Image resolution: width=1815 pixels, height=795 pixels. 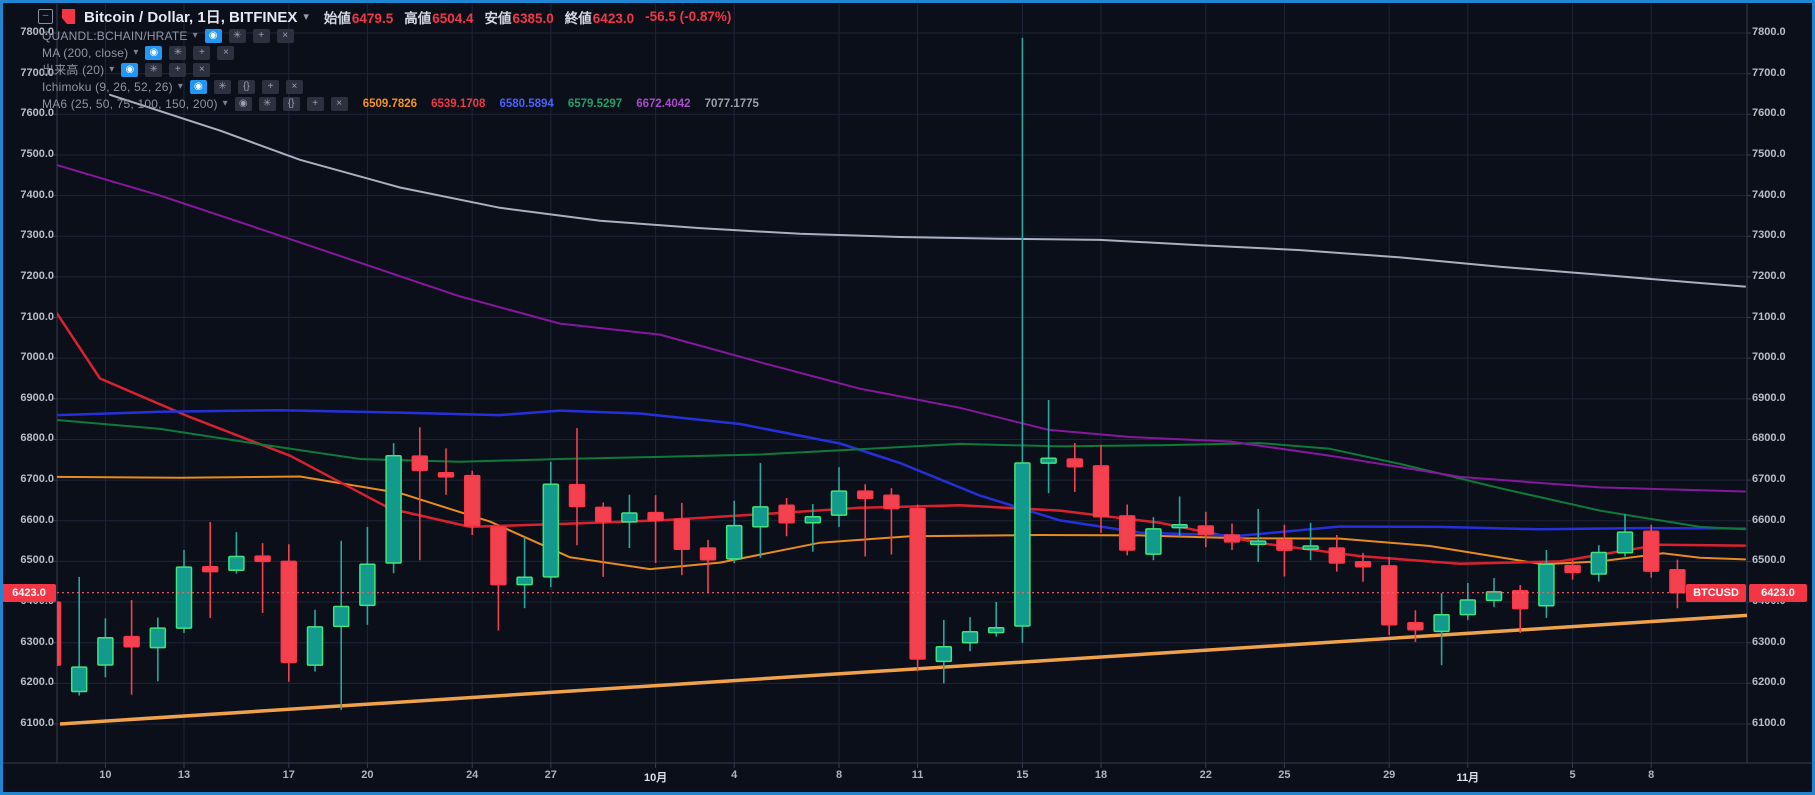 What do you see at coordinates (1572, 570) in the screenshot?
I see `candle-11/5` at bounding box center [1572, 570].